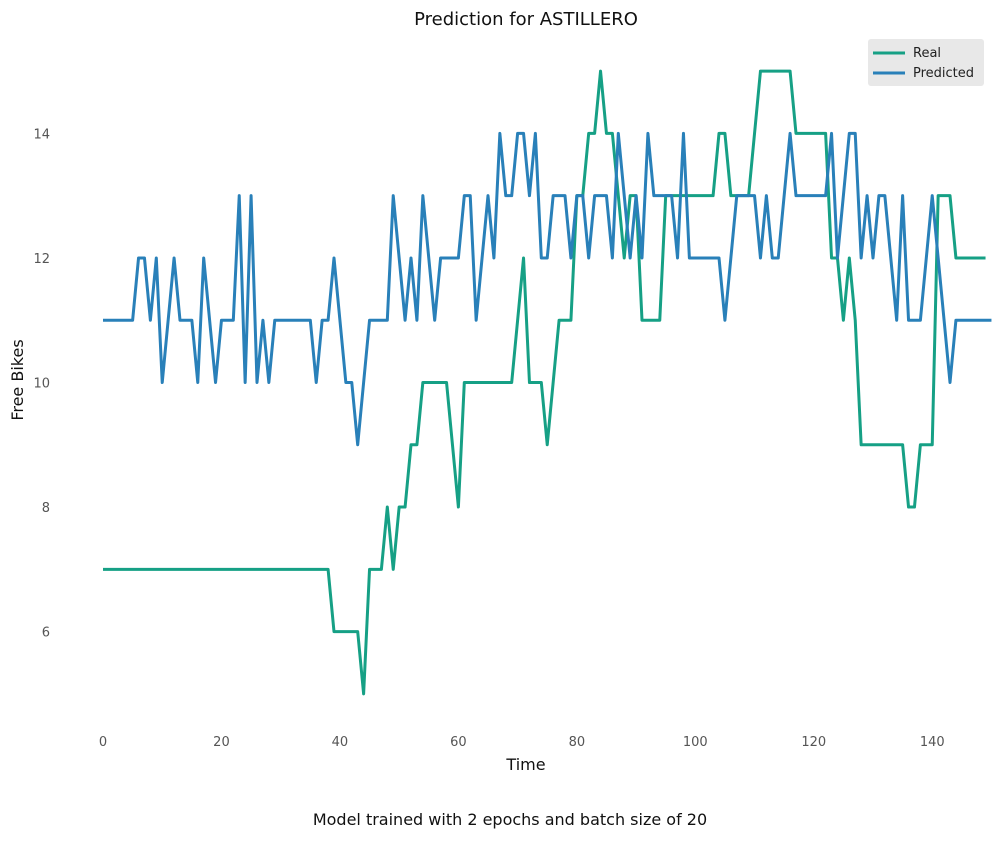 This screenshot has width=1004, height=843. I want to click on y-tick-label: 10, so click(41, 384).